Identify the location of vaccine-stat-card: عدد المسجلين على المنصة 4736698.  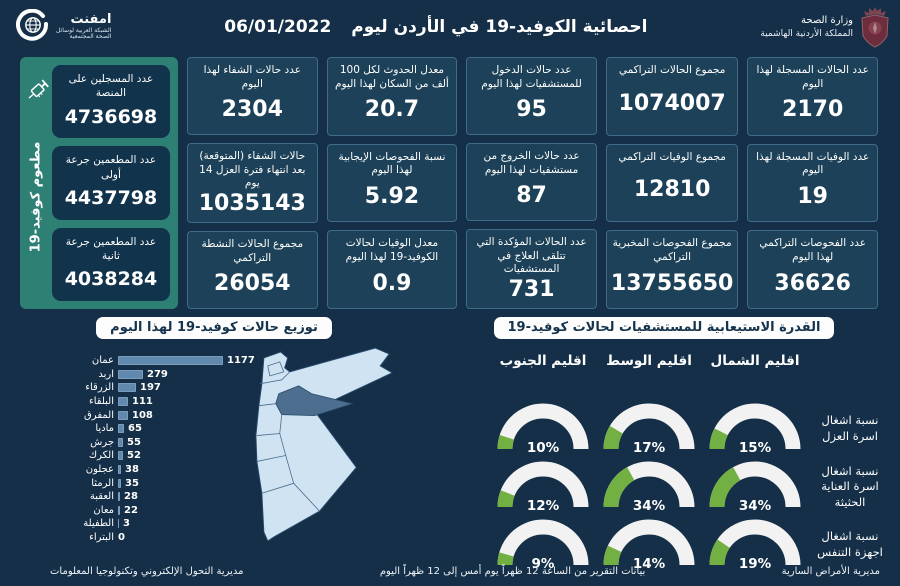
(110, 102).